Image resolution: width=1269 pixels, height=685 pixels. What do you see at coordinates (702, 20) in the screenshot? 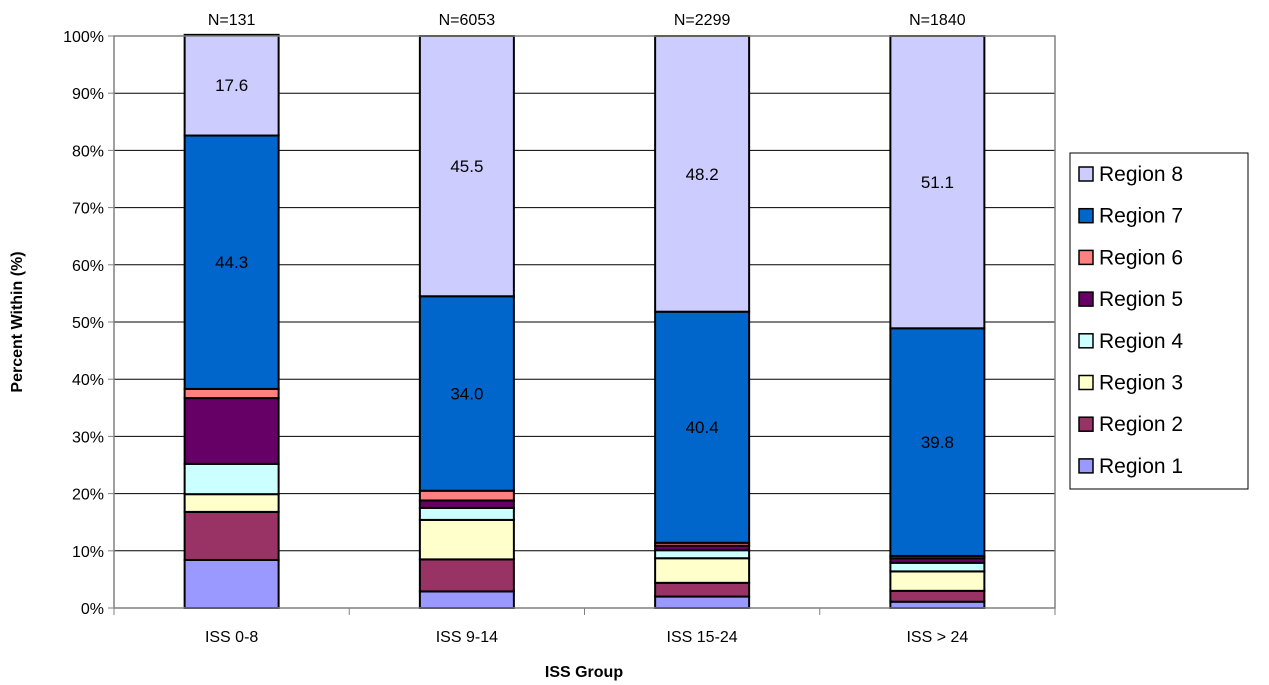
I see `sample-size-label: N=2299` at bounding box center [702, 20].